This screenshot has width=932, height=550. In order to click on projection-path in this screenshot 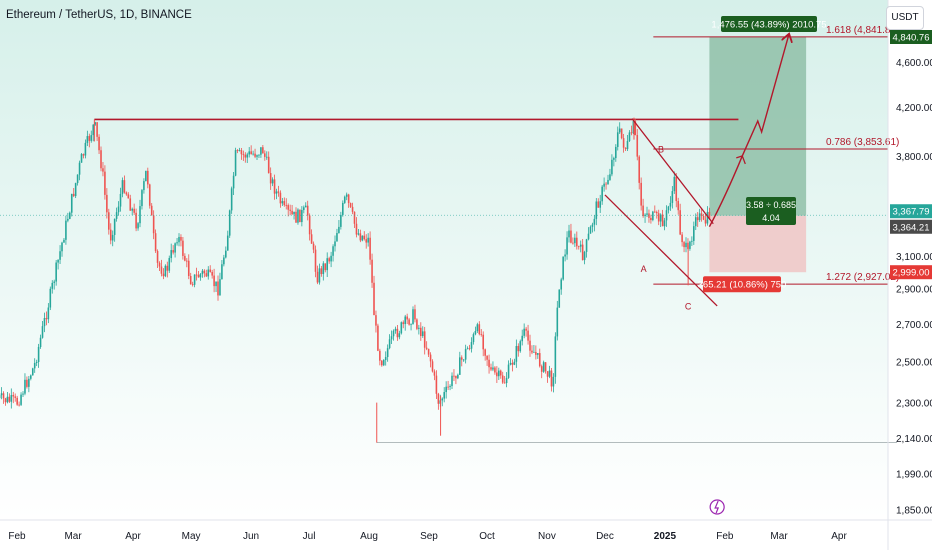, I will do `click(748, 131)`.